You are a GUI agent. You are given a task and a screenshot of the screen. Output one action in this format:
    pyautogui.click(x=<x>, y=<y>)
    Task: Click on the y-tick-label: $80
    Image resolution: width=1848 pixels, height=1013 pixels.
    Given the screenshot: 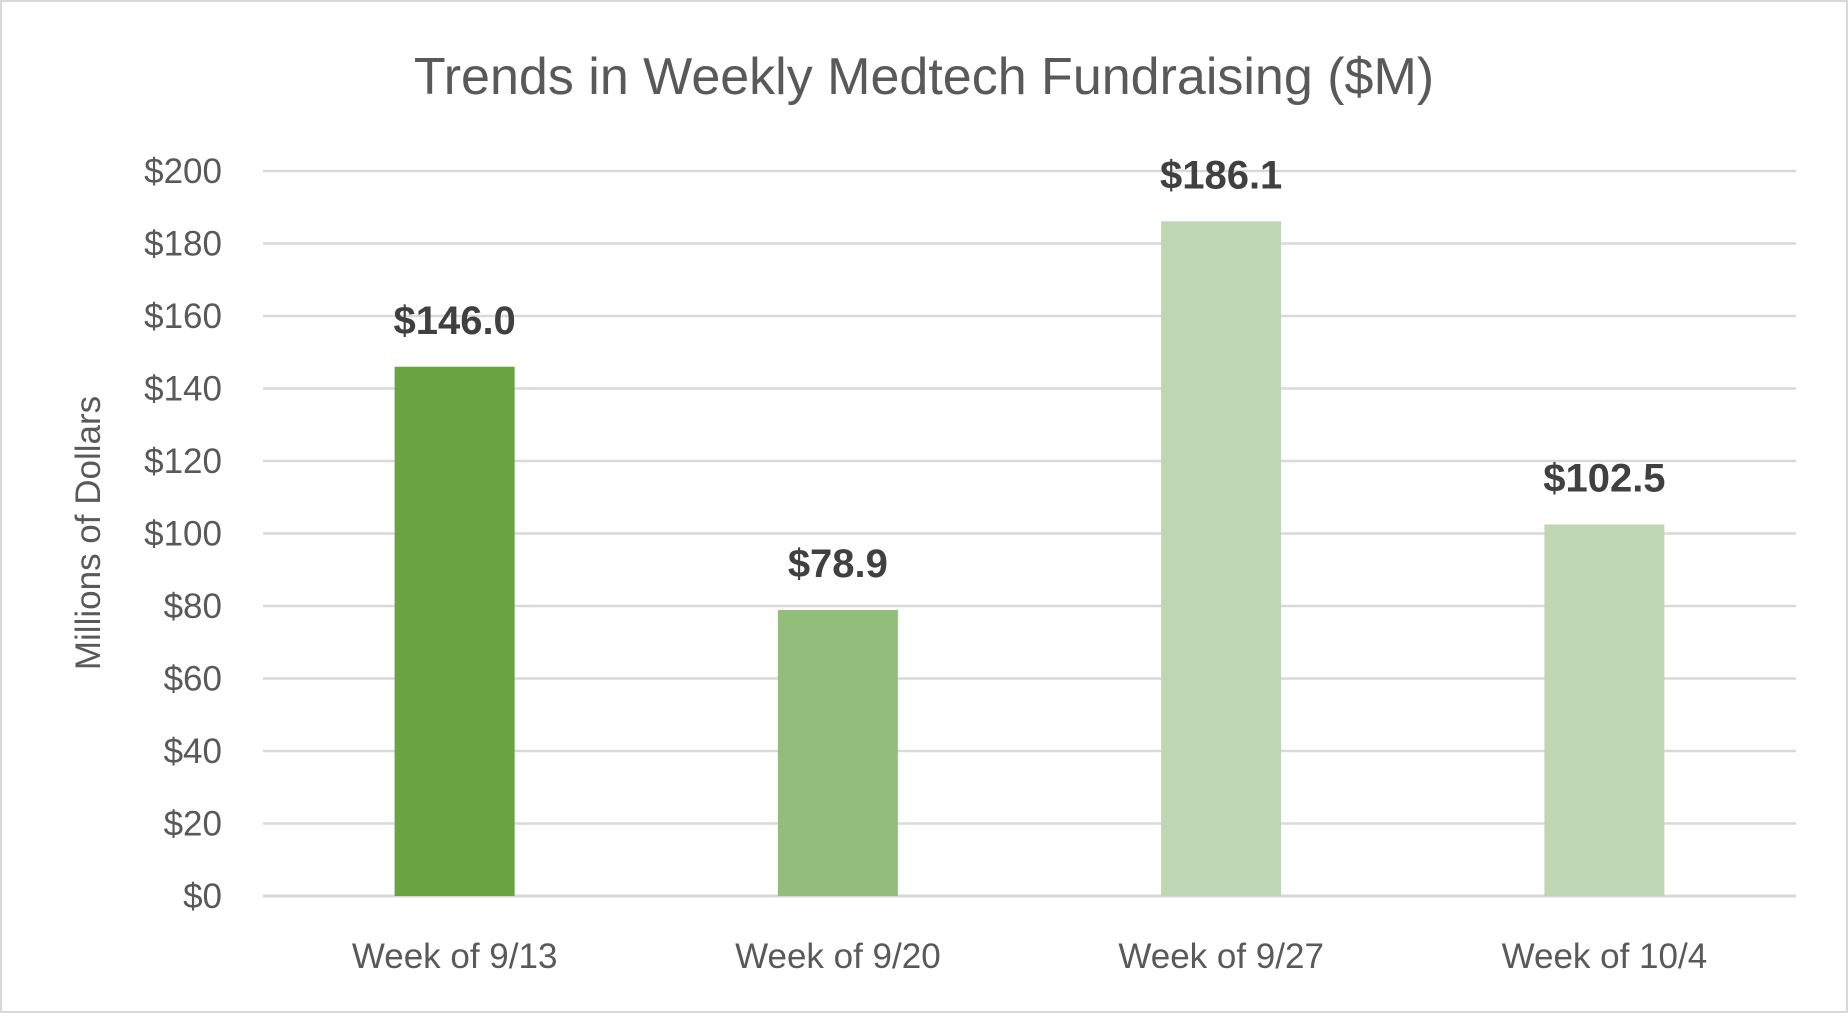 What is the action you would take?
    pyautogui.click(x=193, y=606)
    